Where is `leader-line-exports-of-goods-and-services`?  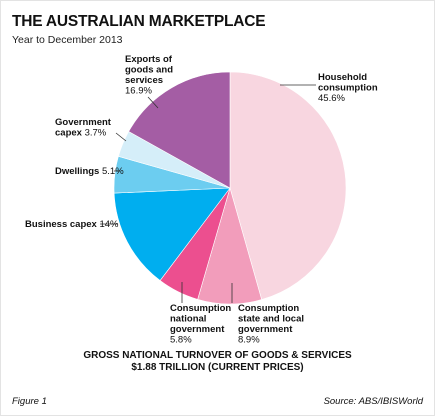
leader-line-exports-of-goods-and-services is located at coordinates (153, 102).